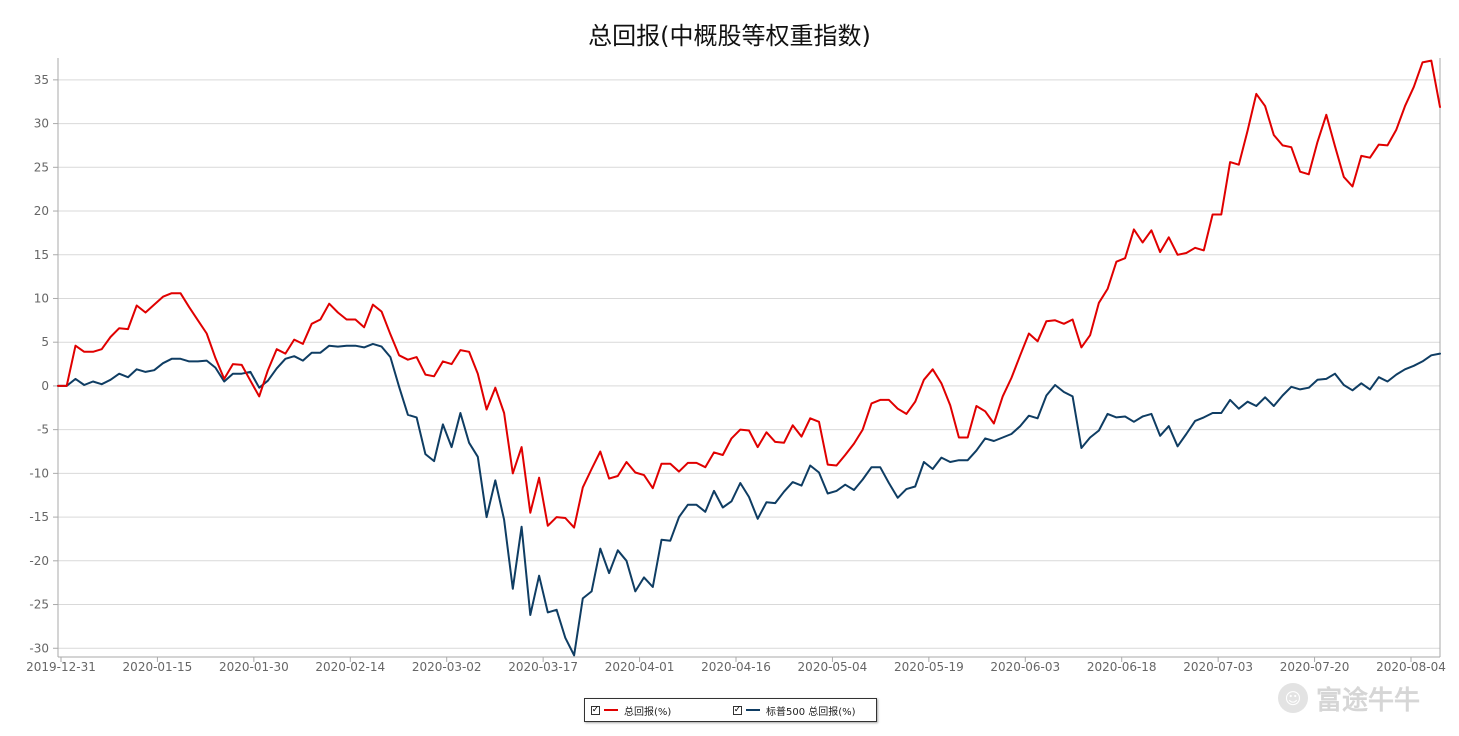 The height and width of the screenshot is (736, 1459). Describe the element at coordinates (640, 667) in the screenshot. I see `x-tick-label: 2020-04-01` at that location.